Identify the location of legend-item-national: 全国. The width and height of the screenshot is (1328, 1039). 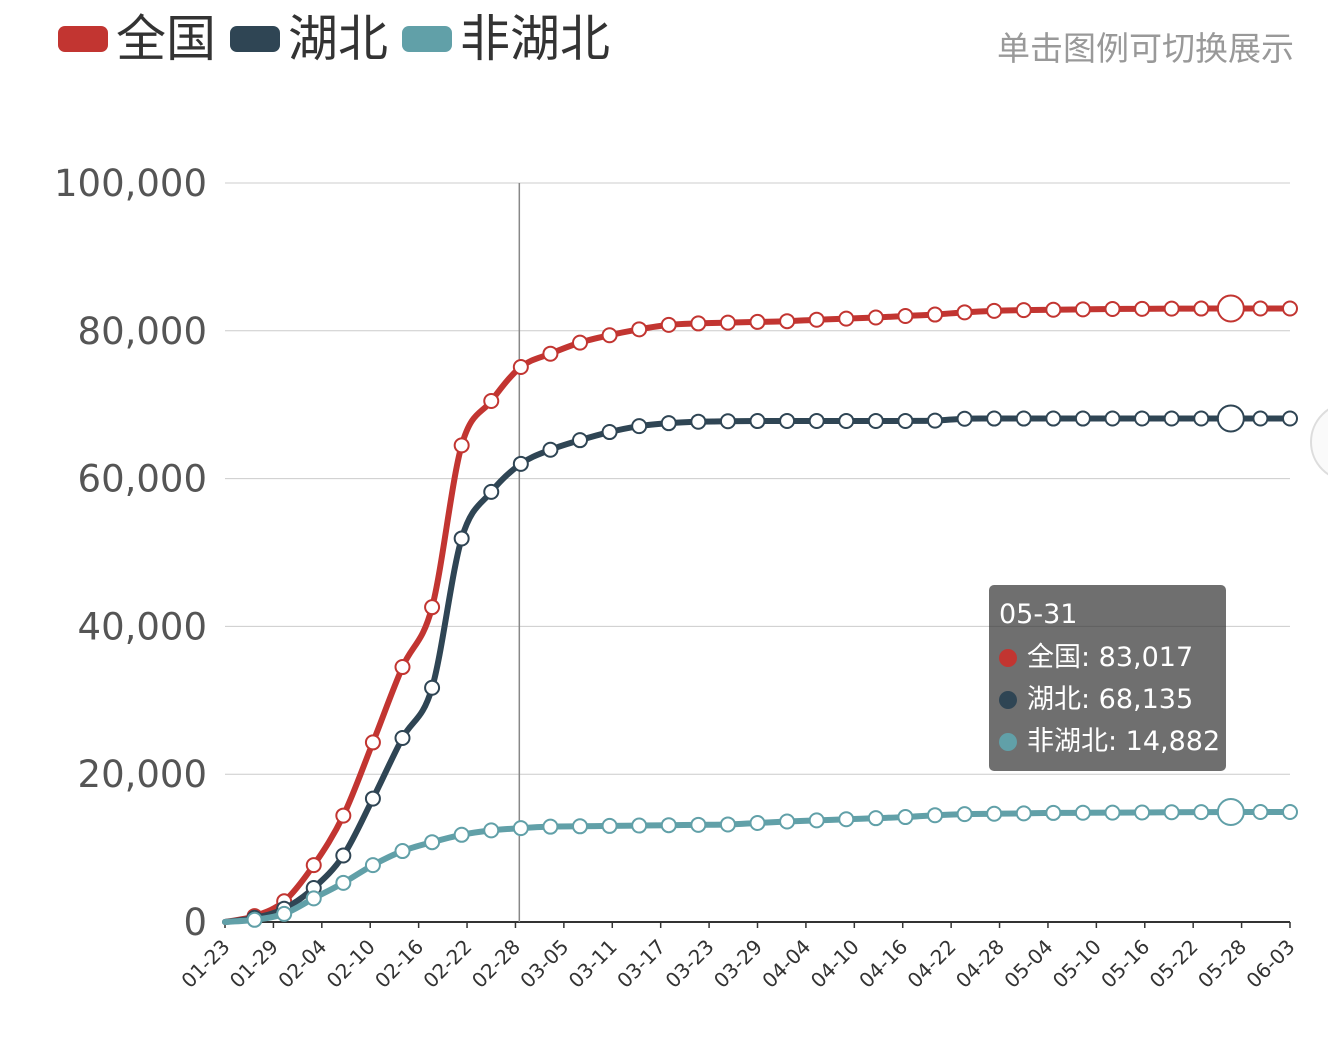
(137, 39).